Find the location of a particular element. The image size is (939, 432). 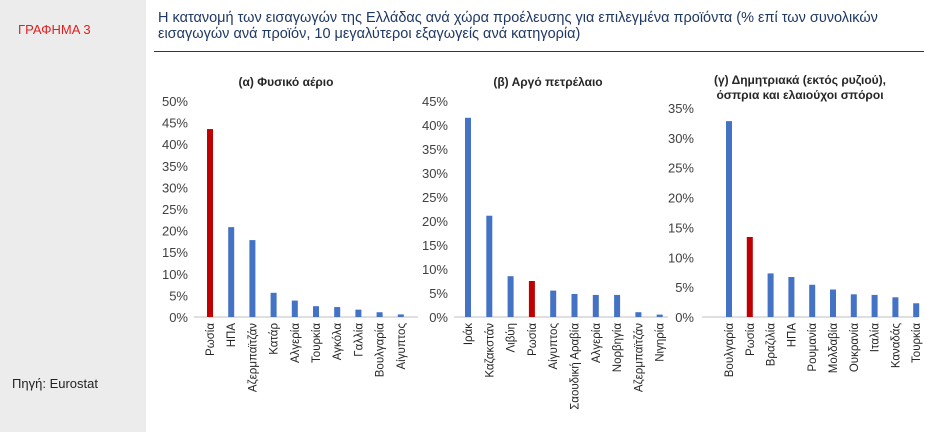

bar-Ιταλία is located at coordinates (874, 305).